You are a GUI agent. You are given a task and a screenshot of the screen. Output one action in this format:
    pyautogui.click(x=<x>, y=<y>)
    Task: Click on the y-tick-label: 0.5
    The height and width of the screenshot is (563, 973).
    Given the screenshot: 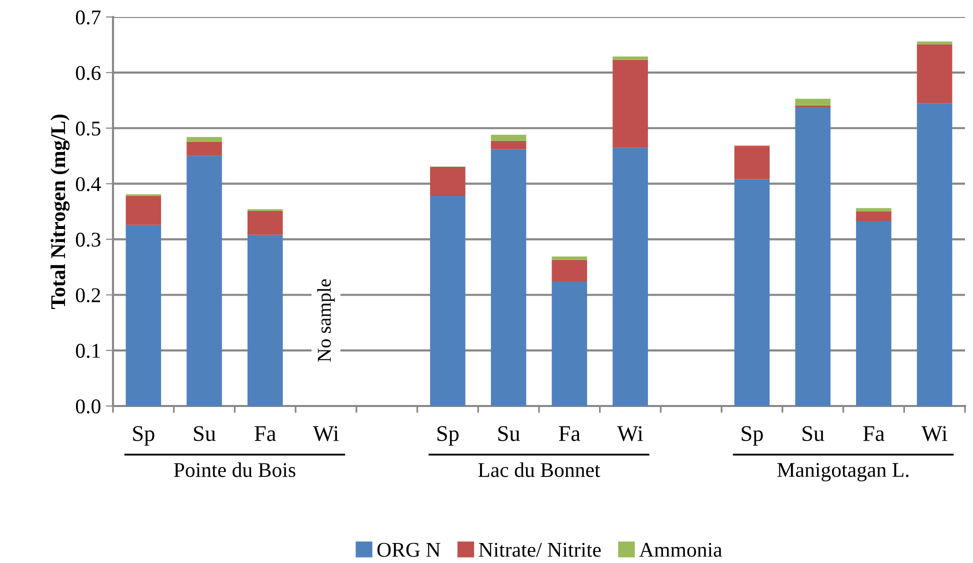 What is the action you would take?
    pyautogui.click(x=88, y=129)
    